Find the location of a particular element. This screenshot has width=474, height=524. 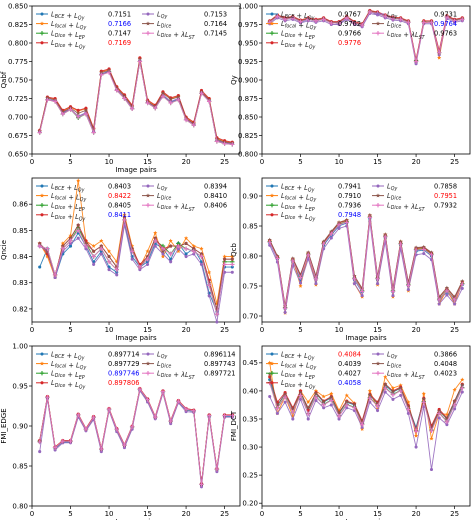

legend-label: LDice + LQy is located at coordinates (298, 44).